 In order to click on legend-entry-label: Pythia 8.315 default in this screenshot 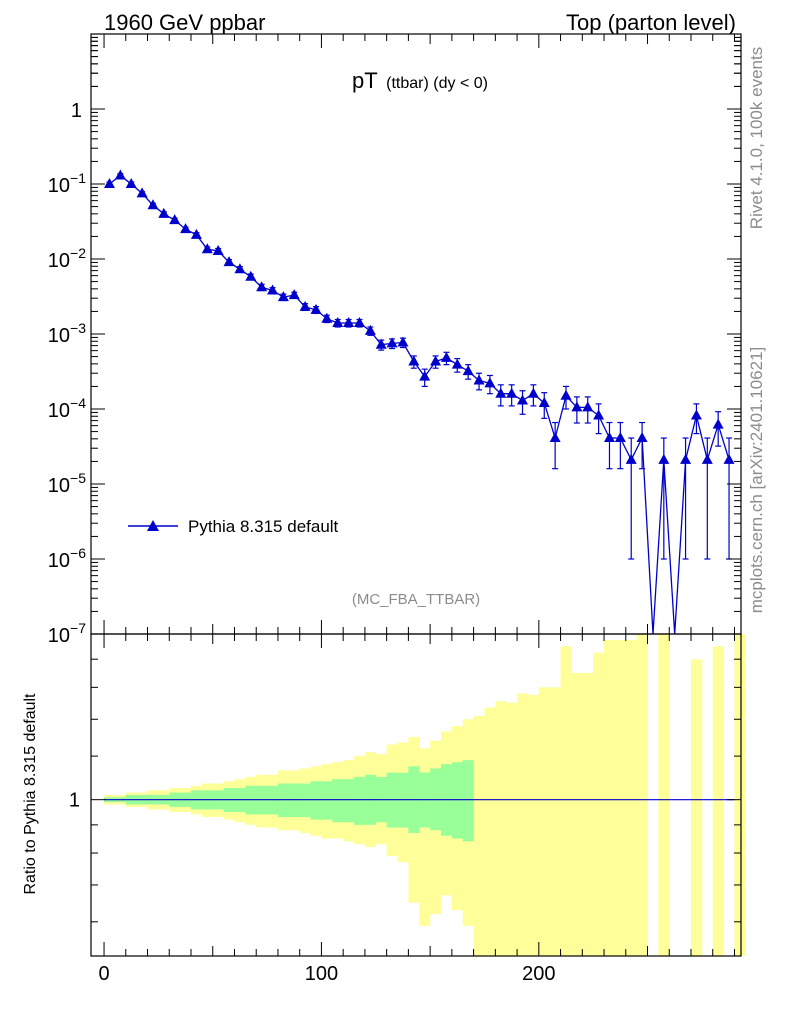, I will do `click(263, 526)`.